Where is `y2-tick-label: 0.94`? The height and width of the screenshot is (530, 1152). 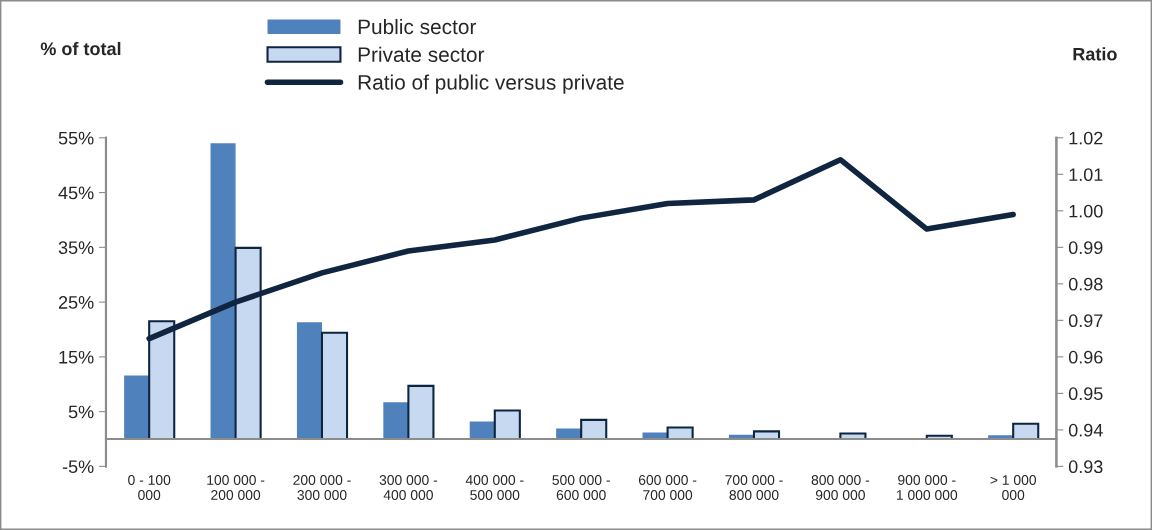 y2-tick-label: 0.94 is located at coordinates (1085, 430).